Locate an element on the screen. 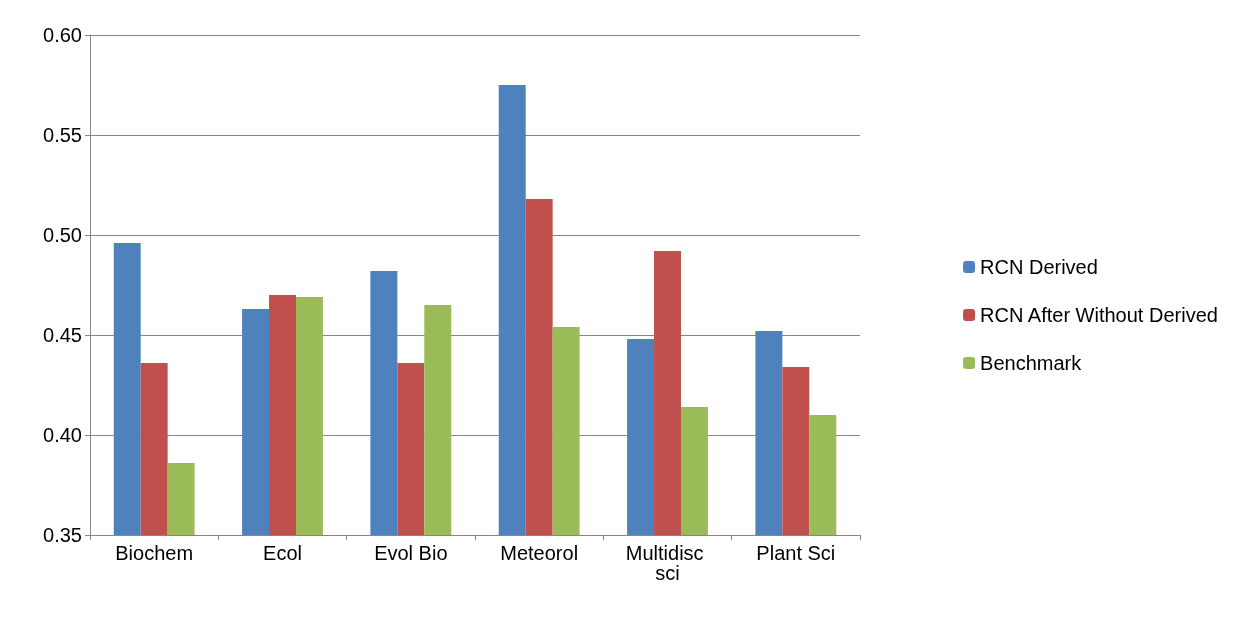 Image resolution: width=1244 pixels, height=630 pixels. x-tick-label: Plant Sci is located at coordinates (796, 553).